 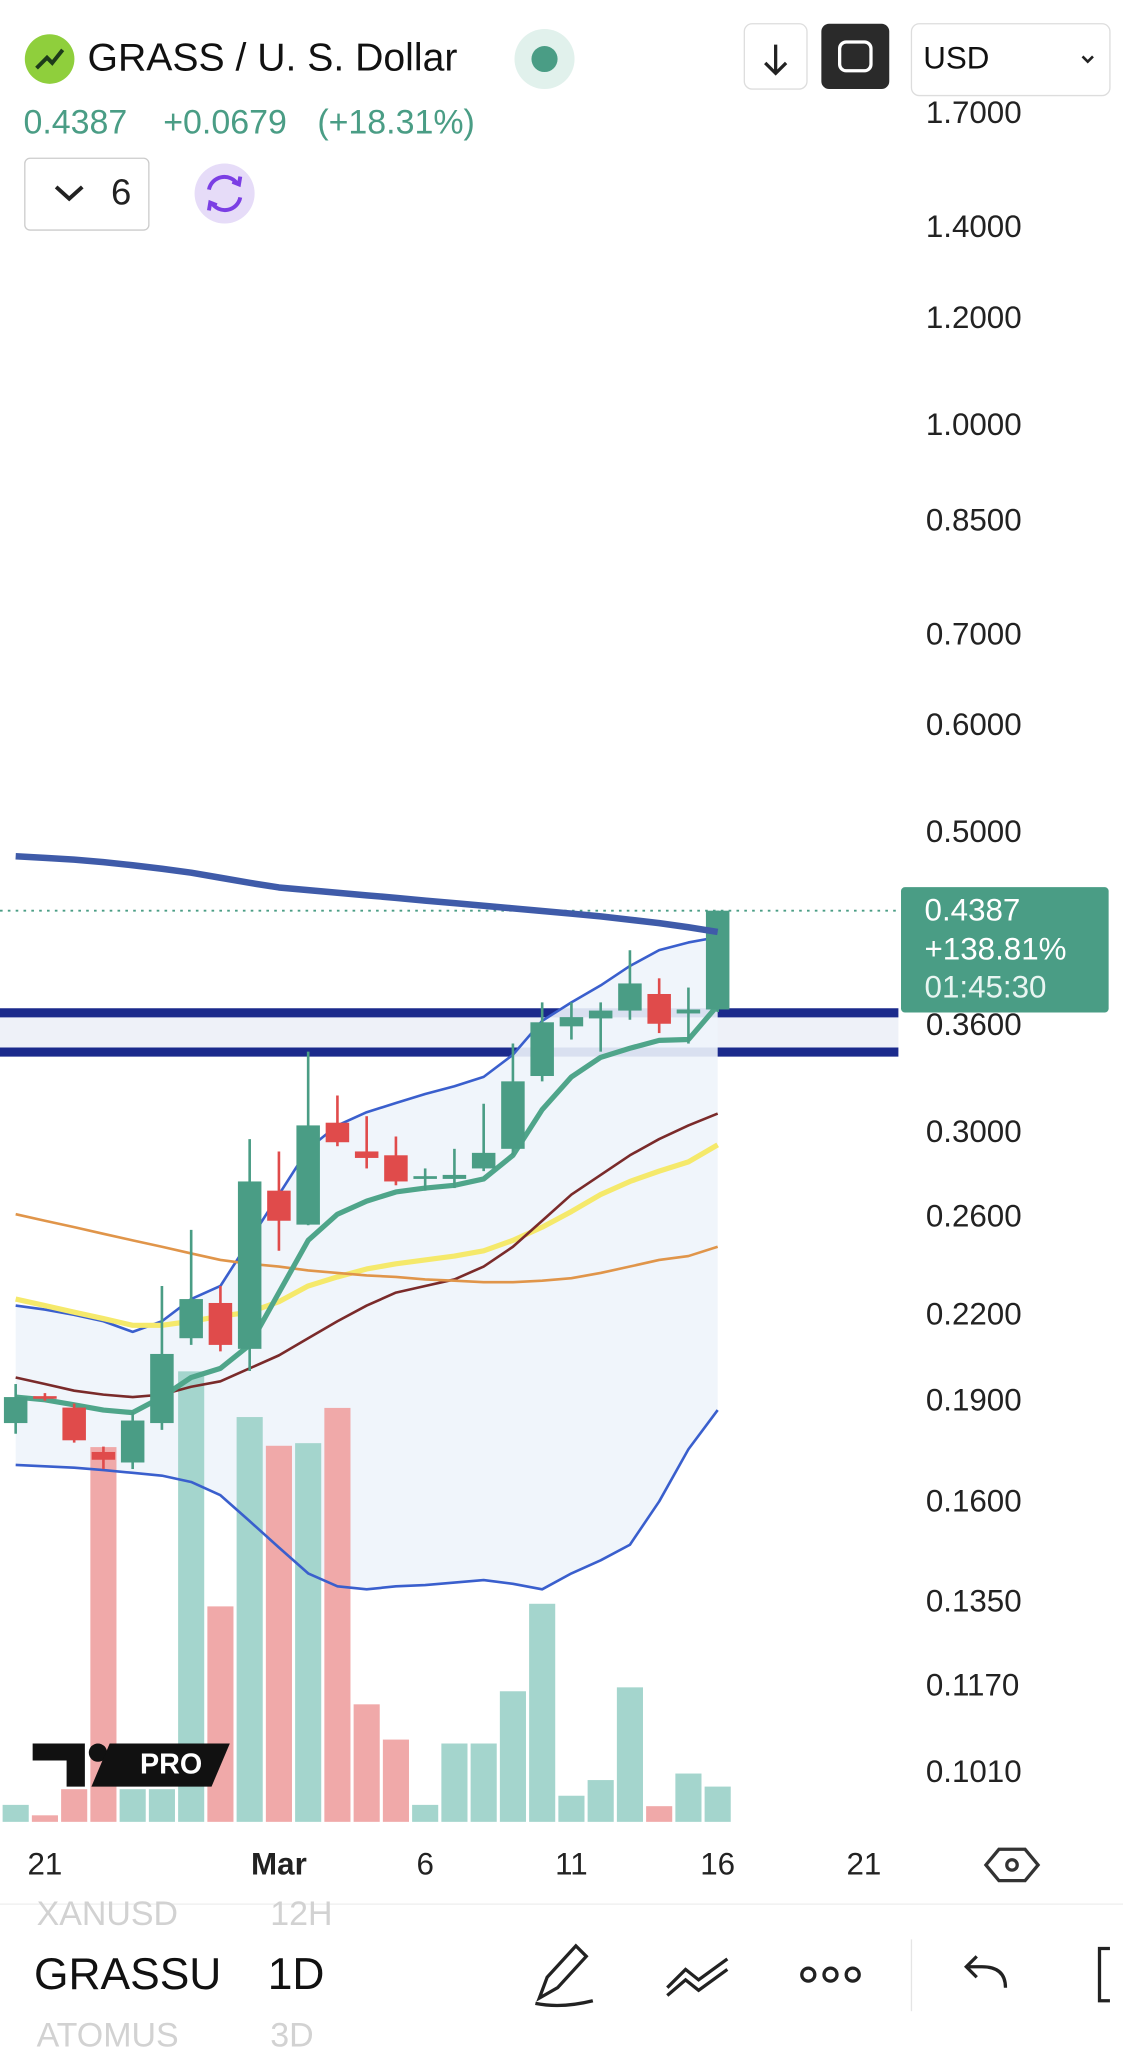 What do you see at coordinates (974, 112) in the screenshot?
I see `y-tick-label: 1.7000` at bounding box center [974, 112].